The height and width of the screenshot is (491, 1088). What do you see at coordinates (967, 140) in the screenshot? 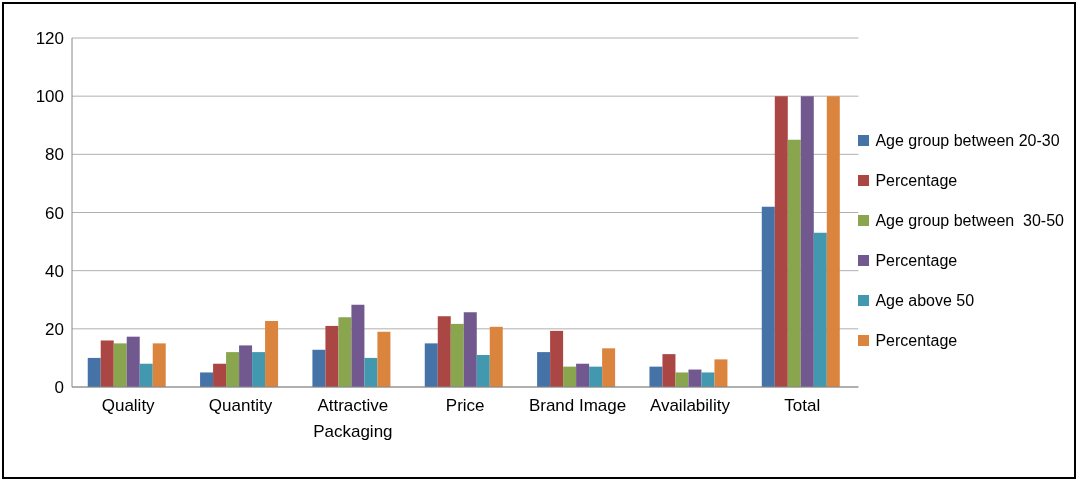
I see `legend-label: Age group between 20-30` at bounding box center [967, 140].